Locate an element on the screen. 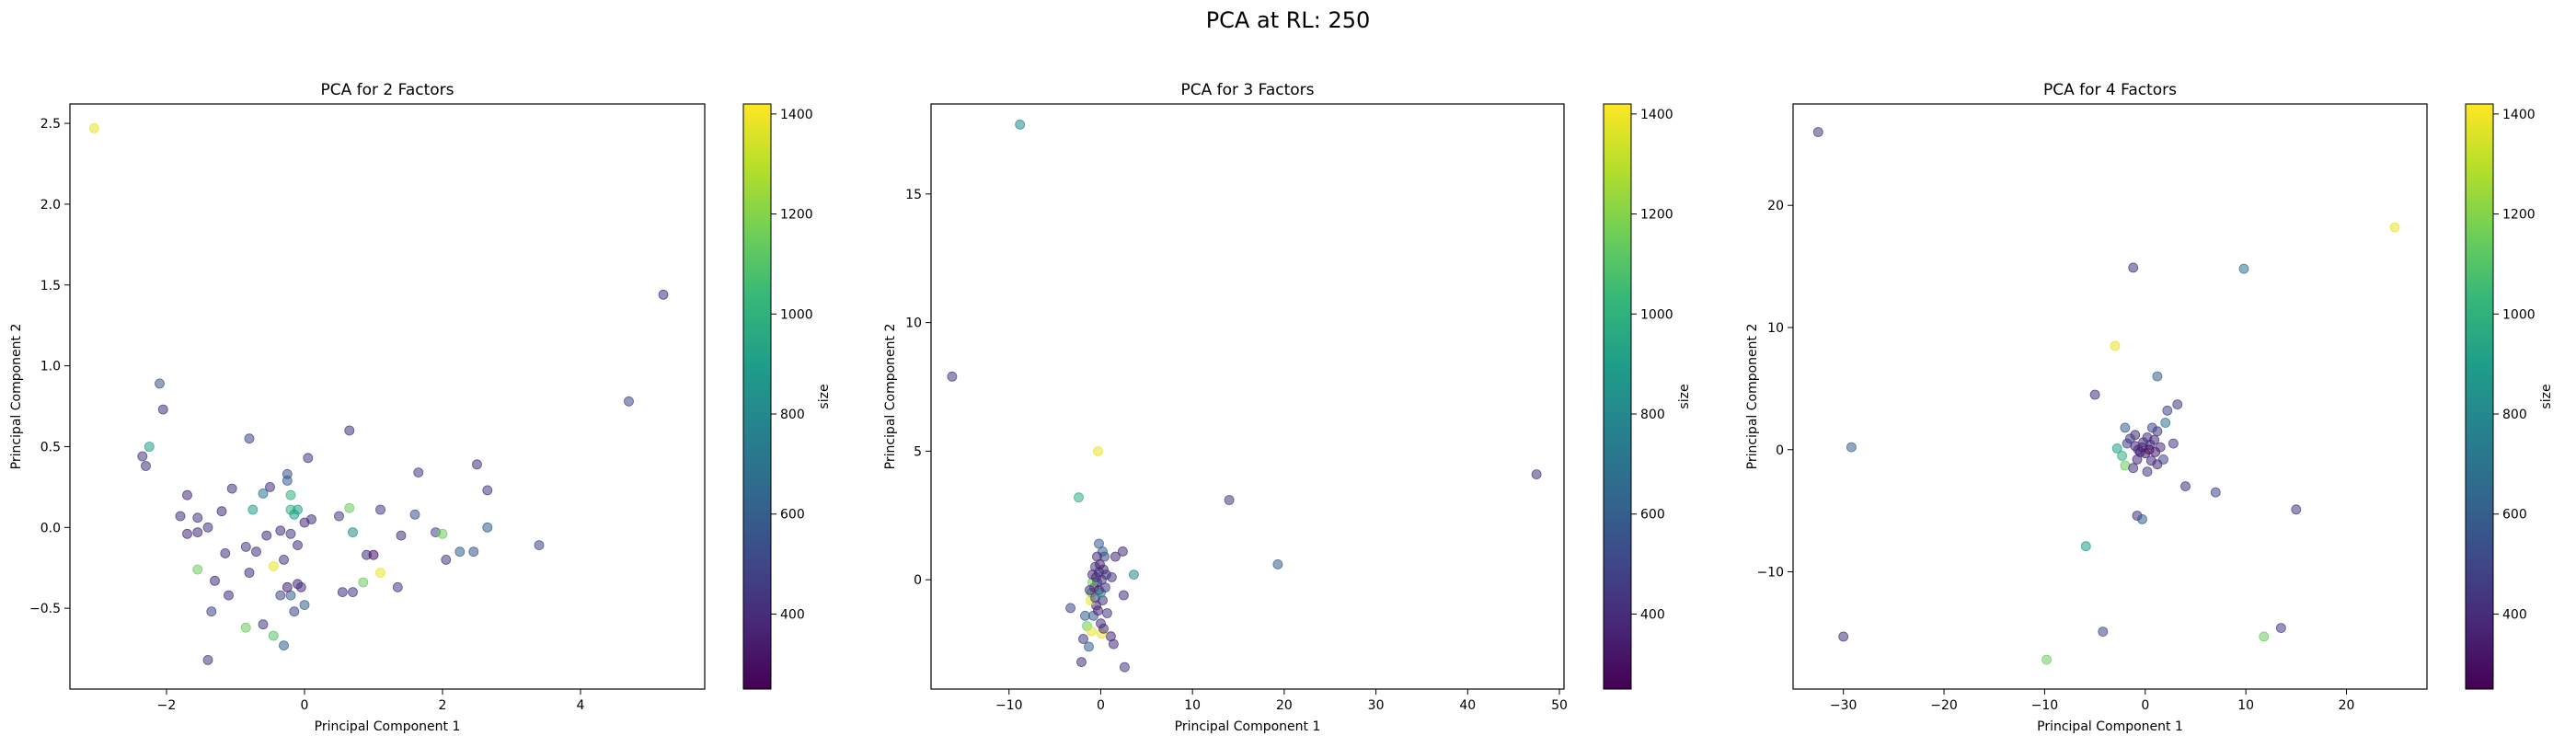 Image resolution: width=2576 pixels, height=736 pixels. y-tick-label: 2.0 is located at coordinates (50, 205).